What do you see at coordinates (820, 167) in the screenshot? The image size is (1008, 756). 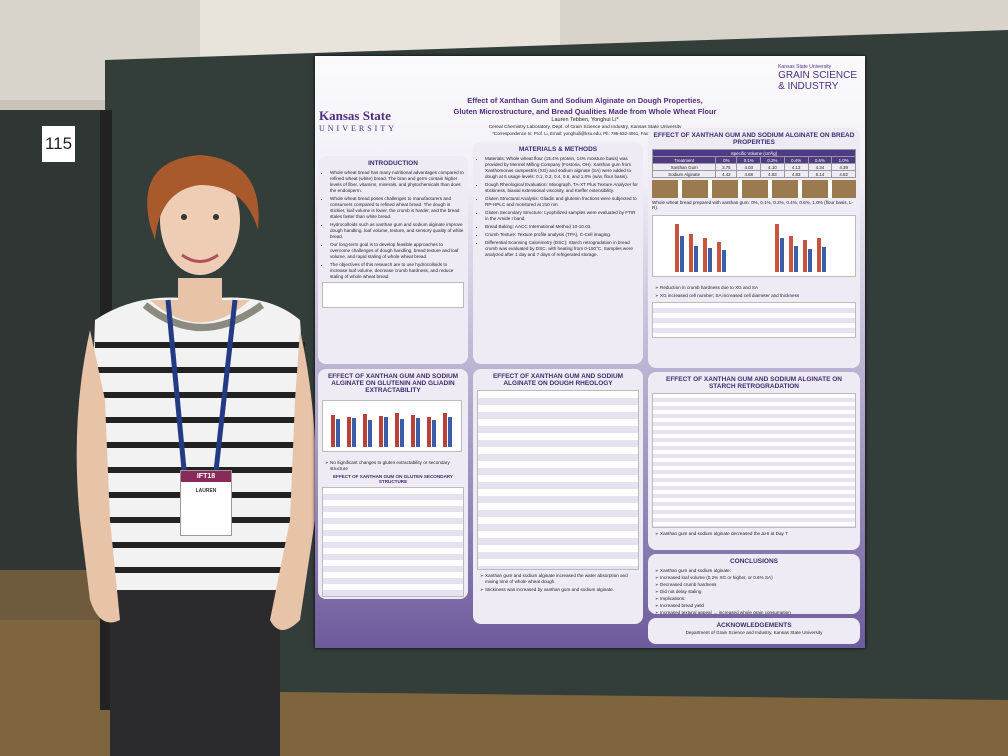 I see `table-cell: 4.34` at bounding box center [820, 167].